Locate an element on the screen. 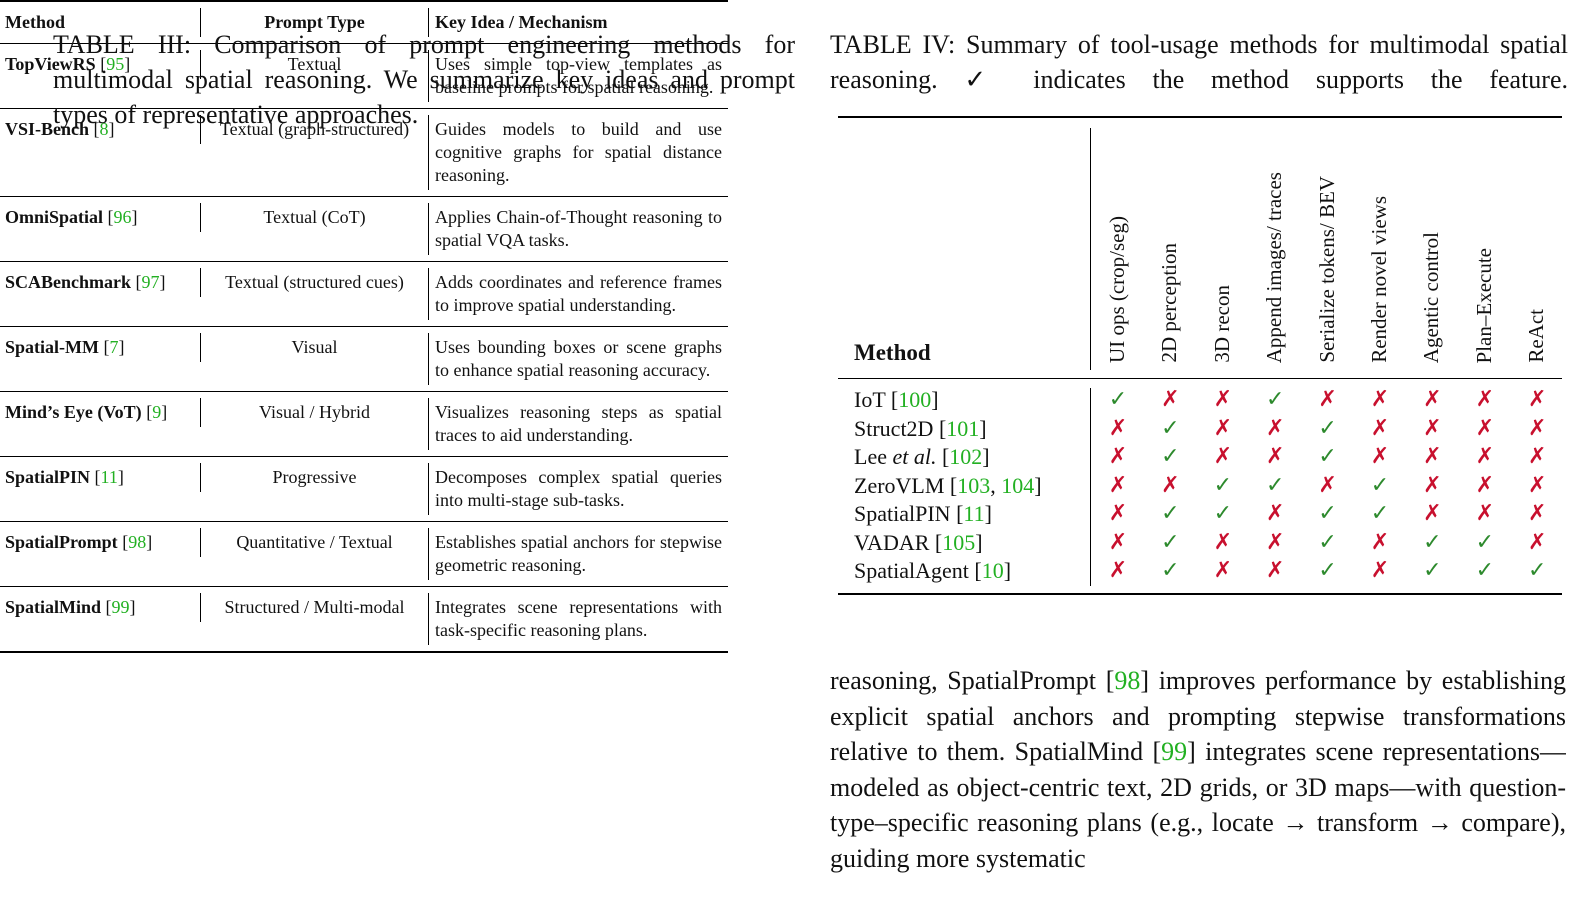 This screenshot has height=899, width=1593. citation: 104 is located at coordinates (1018, 485).